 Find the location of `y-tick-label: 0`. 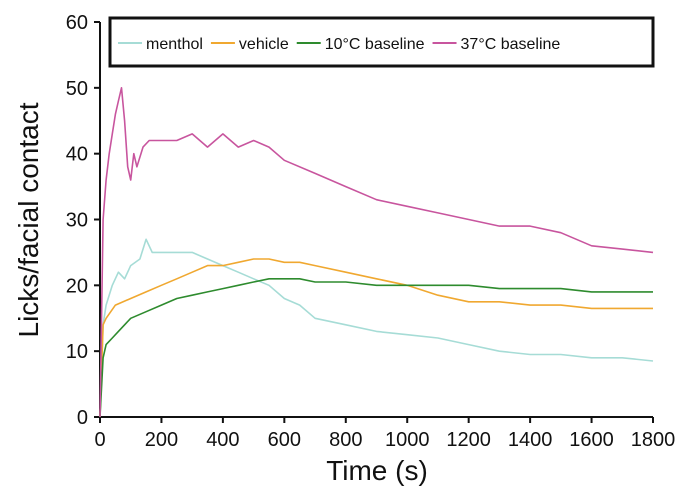

y-tick-label: 0 is located at coordinates (82, 418).